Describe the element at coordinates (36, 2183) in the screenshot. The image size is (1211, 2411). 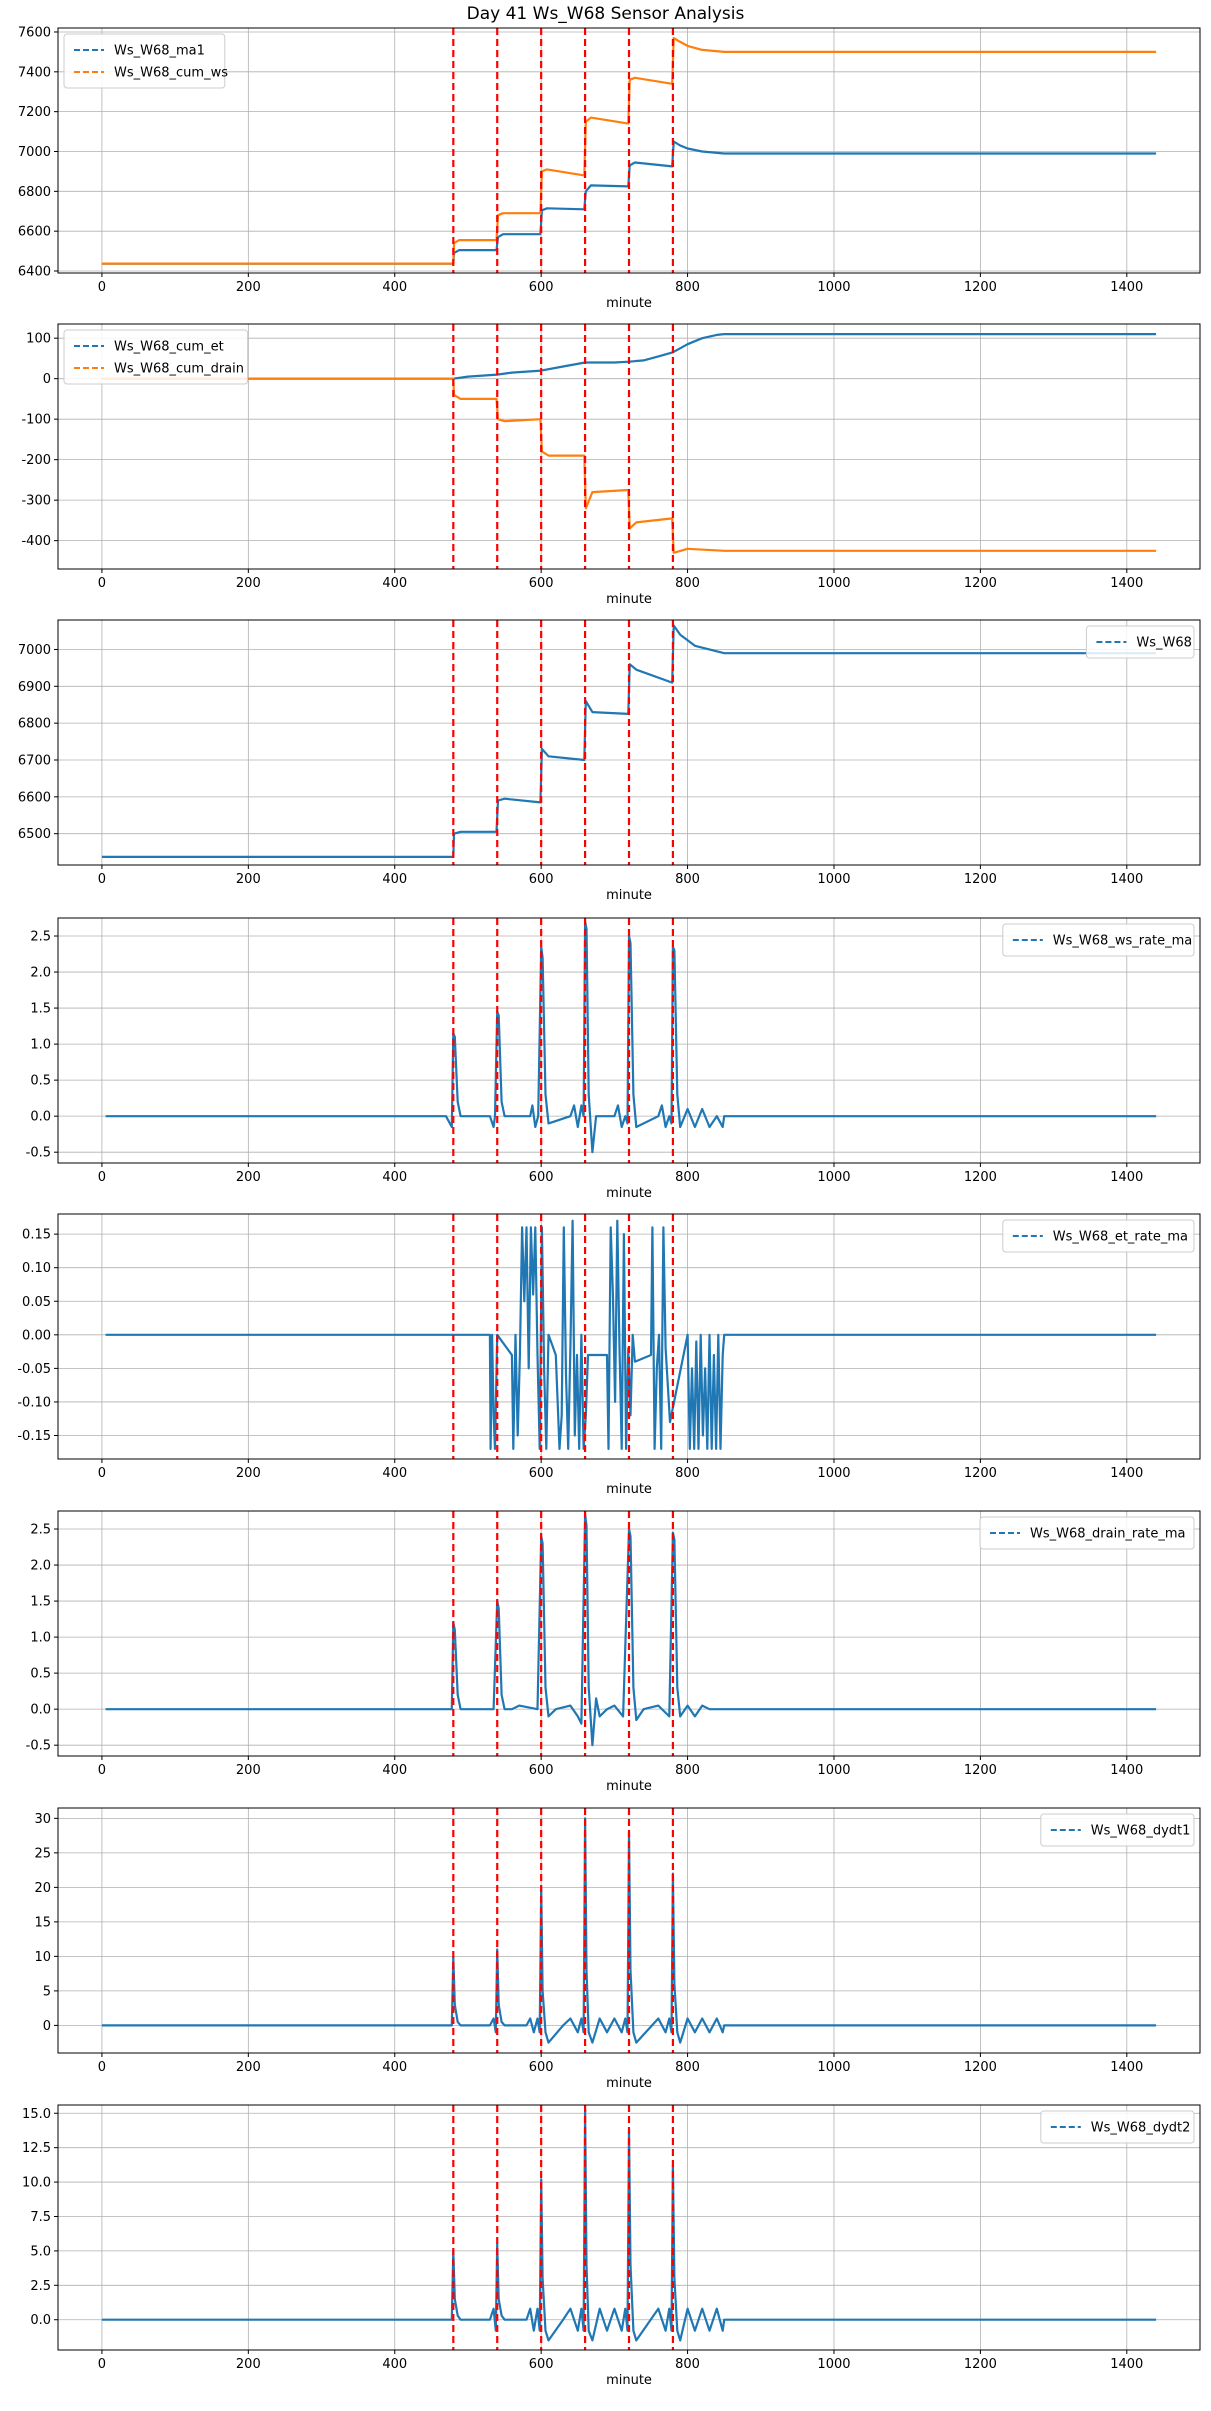
I see `y-tick-label: 10.0` at that location.